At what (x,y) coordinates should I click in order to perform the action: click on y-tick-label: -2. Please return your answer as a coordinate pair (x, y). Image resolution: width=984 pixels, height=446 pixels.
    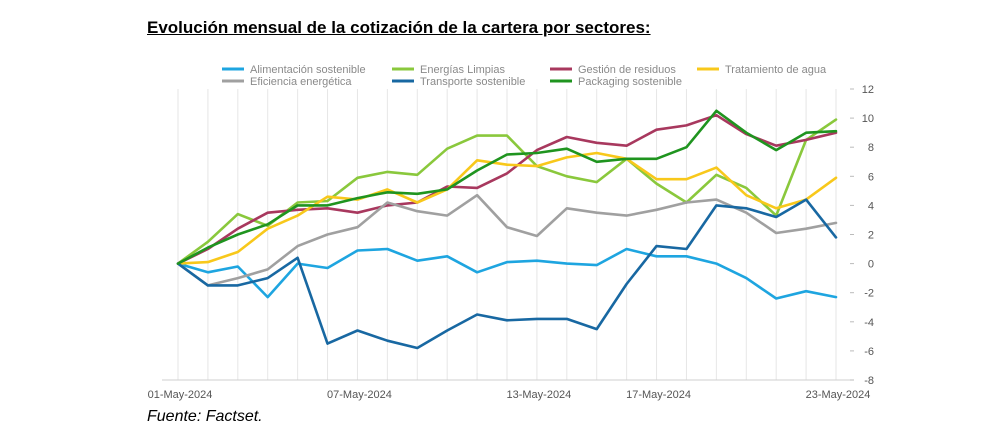
    Looking at the image, I should click on (869, 294).